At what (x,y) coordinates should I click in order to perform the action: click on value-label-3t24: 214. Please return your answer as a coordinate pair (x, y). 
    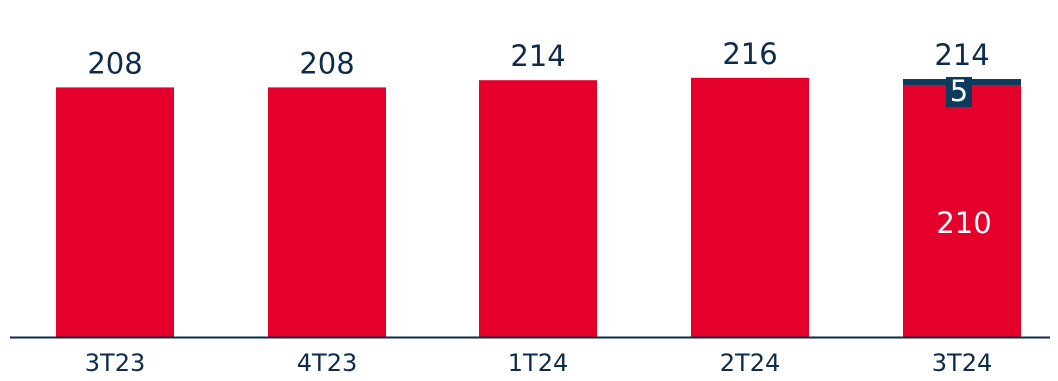
    Looking at the image, I should click on (961, 55).